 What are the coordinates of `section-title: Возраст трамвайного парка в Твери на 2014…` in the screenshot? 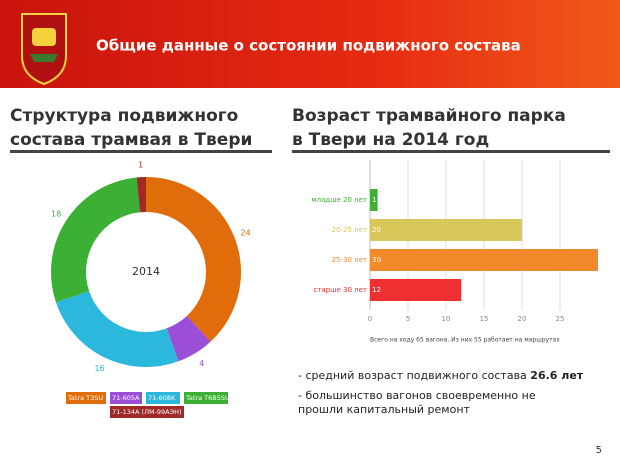 It's located at (429, 128).